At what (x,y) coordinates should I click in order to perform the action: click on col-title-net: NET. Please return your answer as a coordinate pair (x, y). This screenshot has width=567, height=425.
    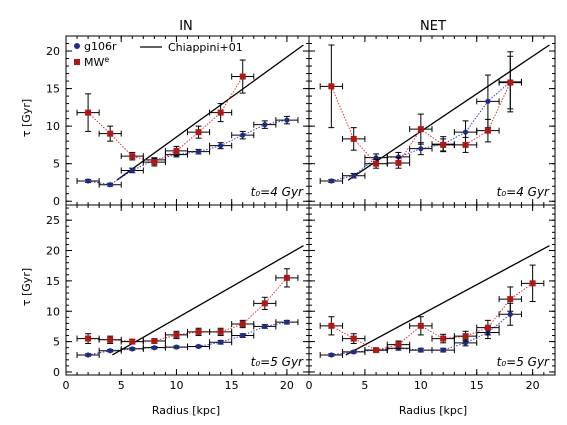
    Looking at the image, I should click on (433, 26).